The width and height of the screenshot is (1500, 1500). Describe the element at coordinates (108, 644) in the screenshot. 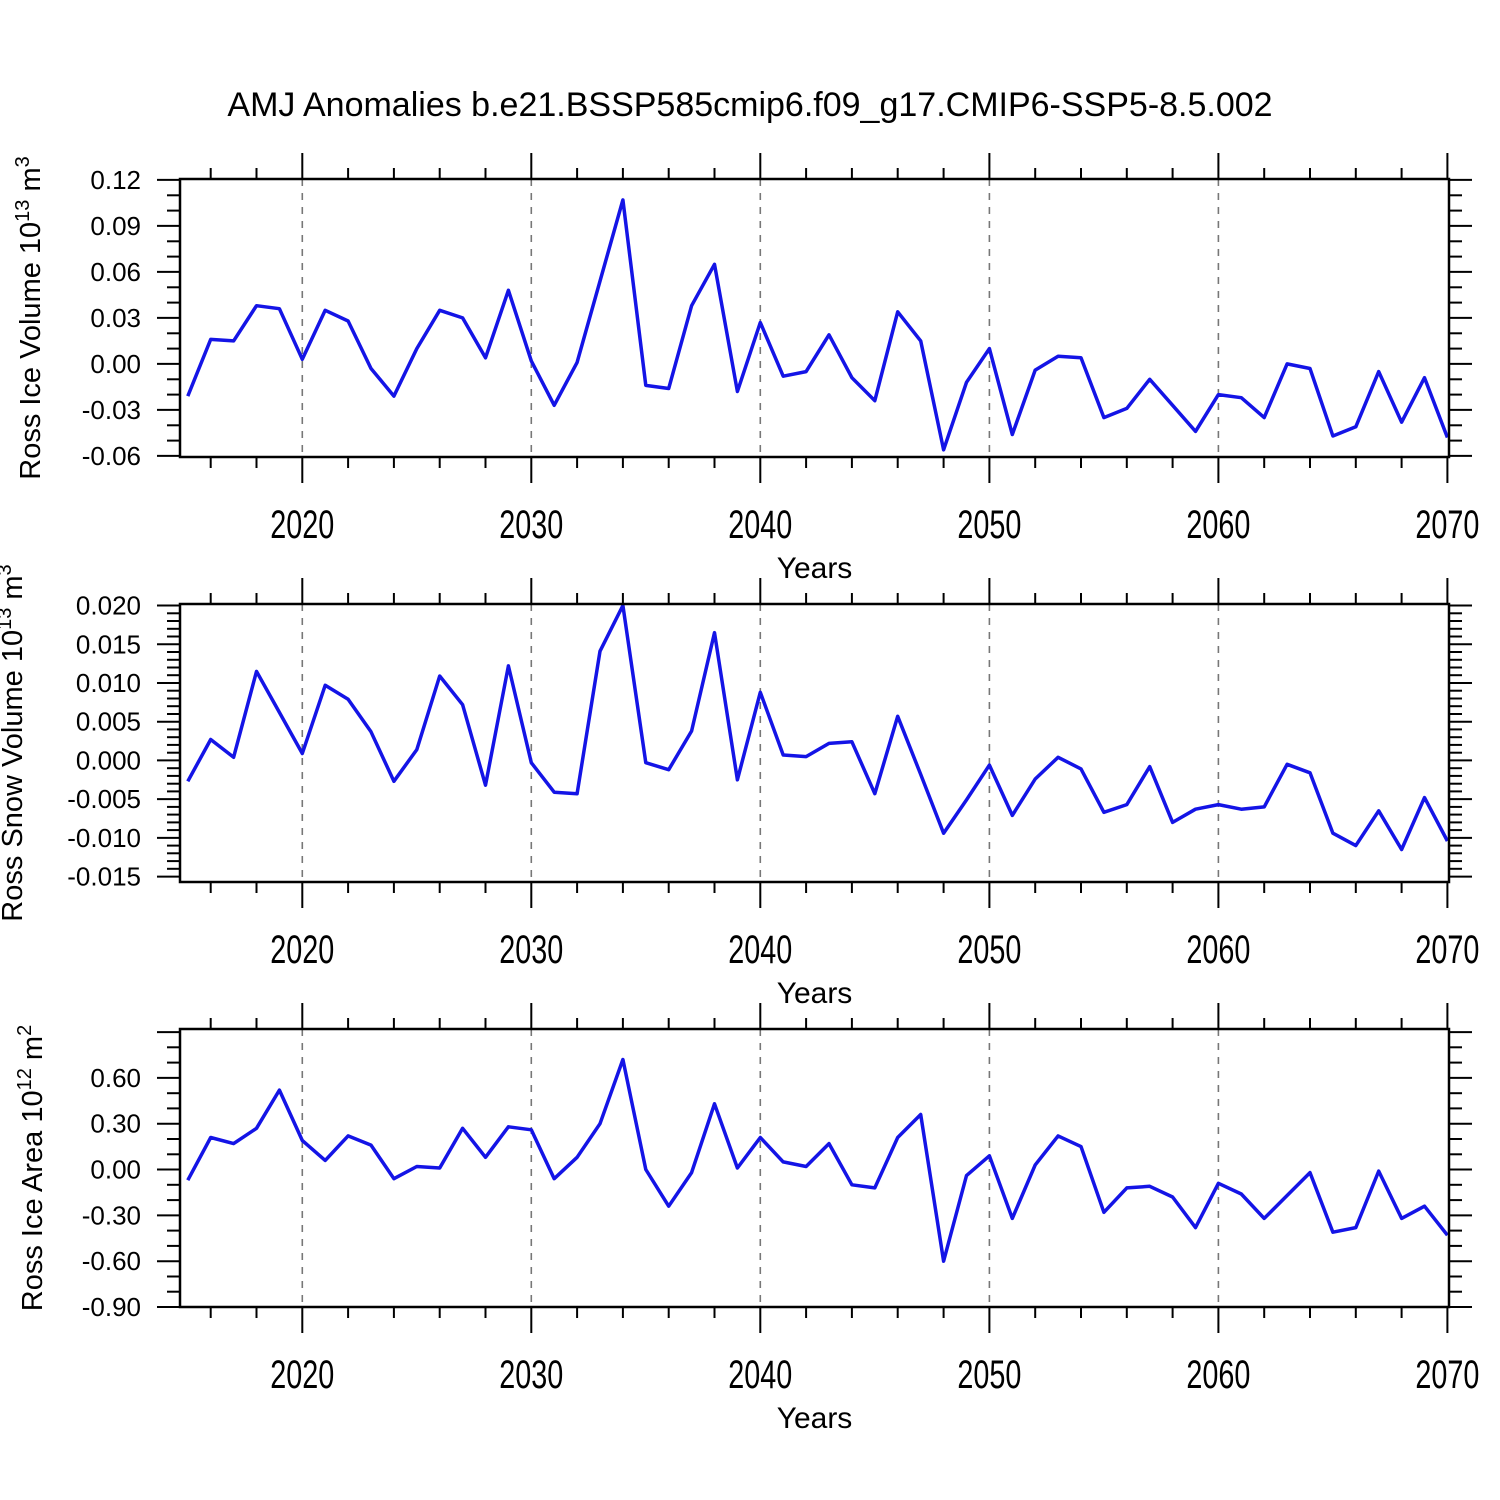

I see `y-tick-label: 0.015` at that location.